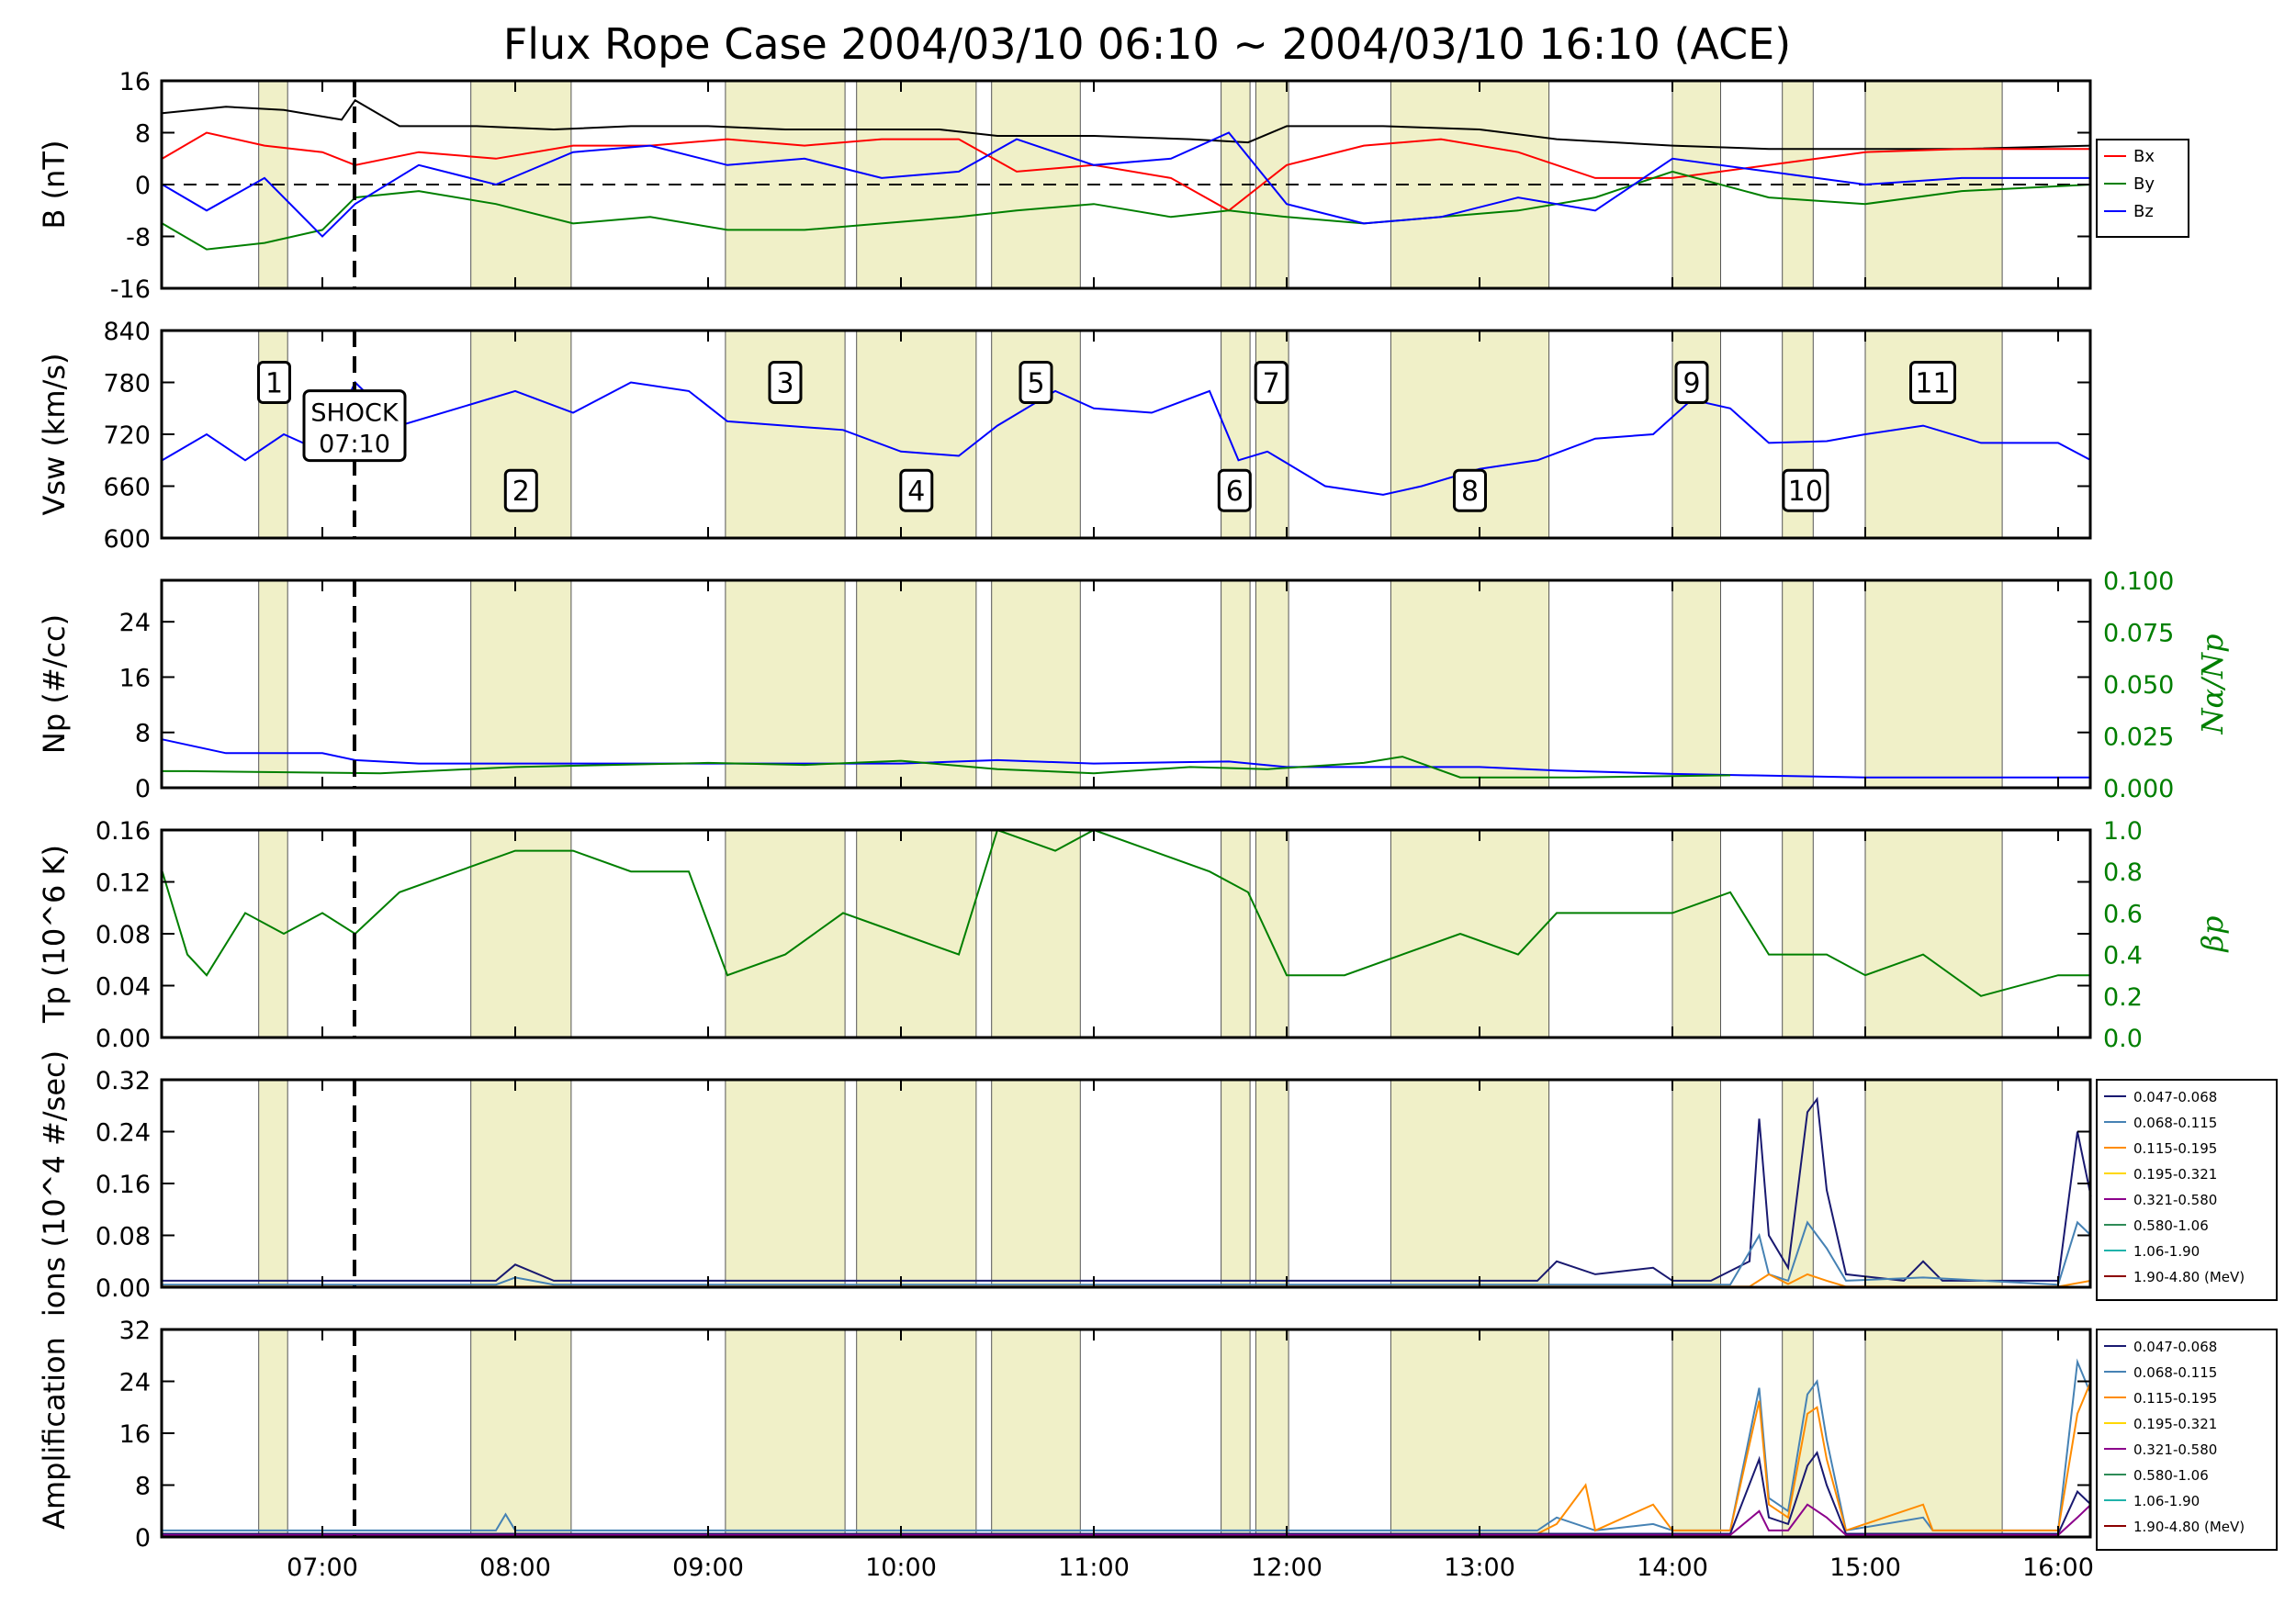  I want to click on panel-b: -16 -8 0 8 16 B (nT) Bx By Bz, so click(1113, 186).